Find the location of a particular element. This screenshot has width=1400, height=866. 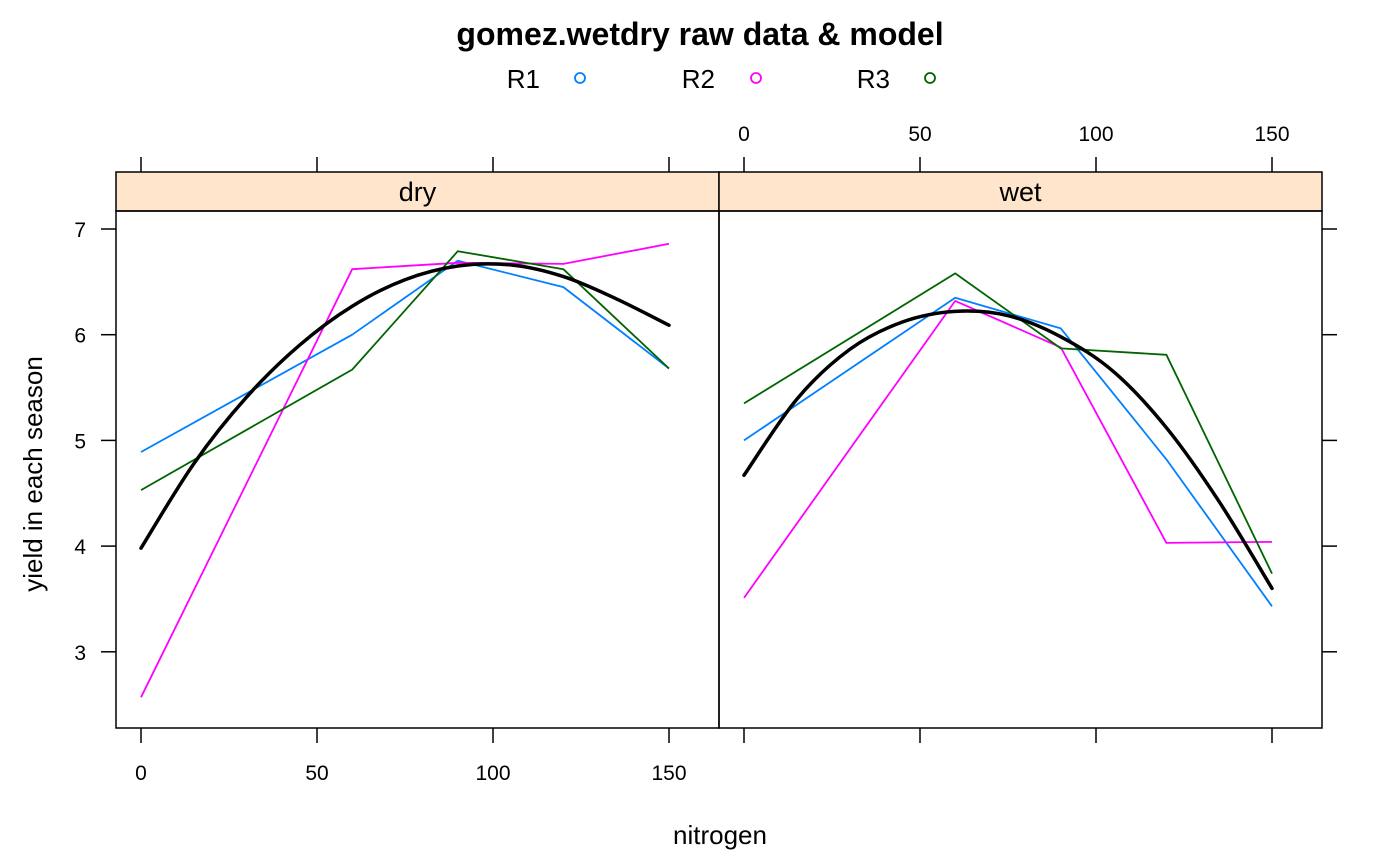

series-line-R2 is located at coordinates (1008, 449).